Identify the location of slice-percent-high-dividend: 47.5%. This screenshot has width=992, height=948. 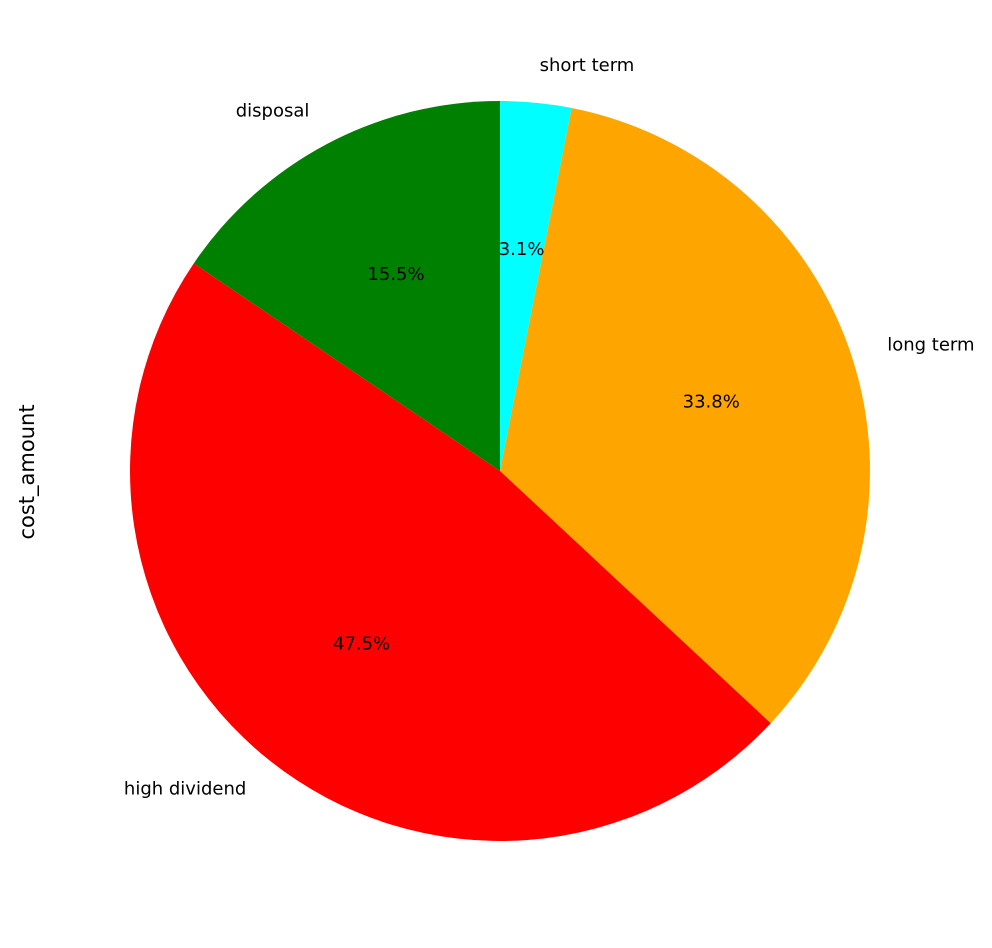
(361, 644).